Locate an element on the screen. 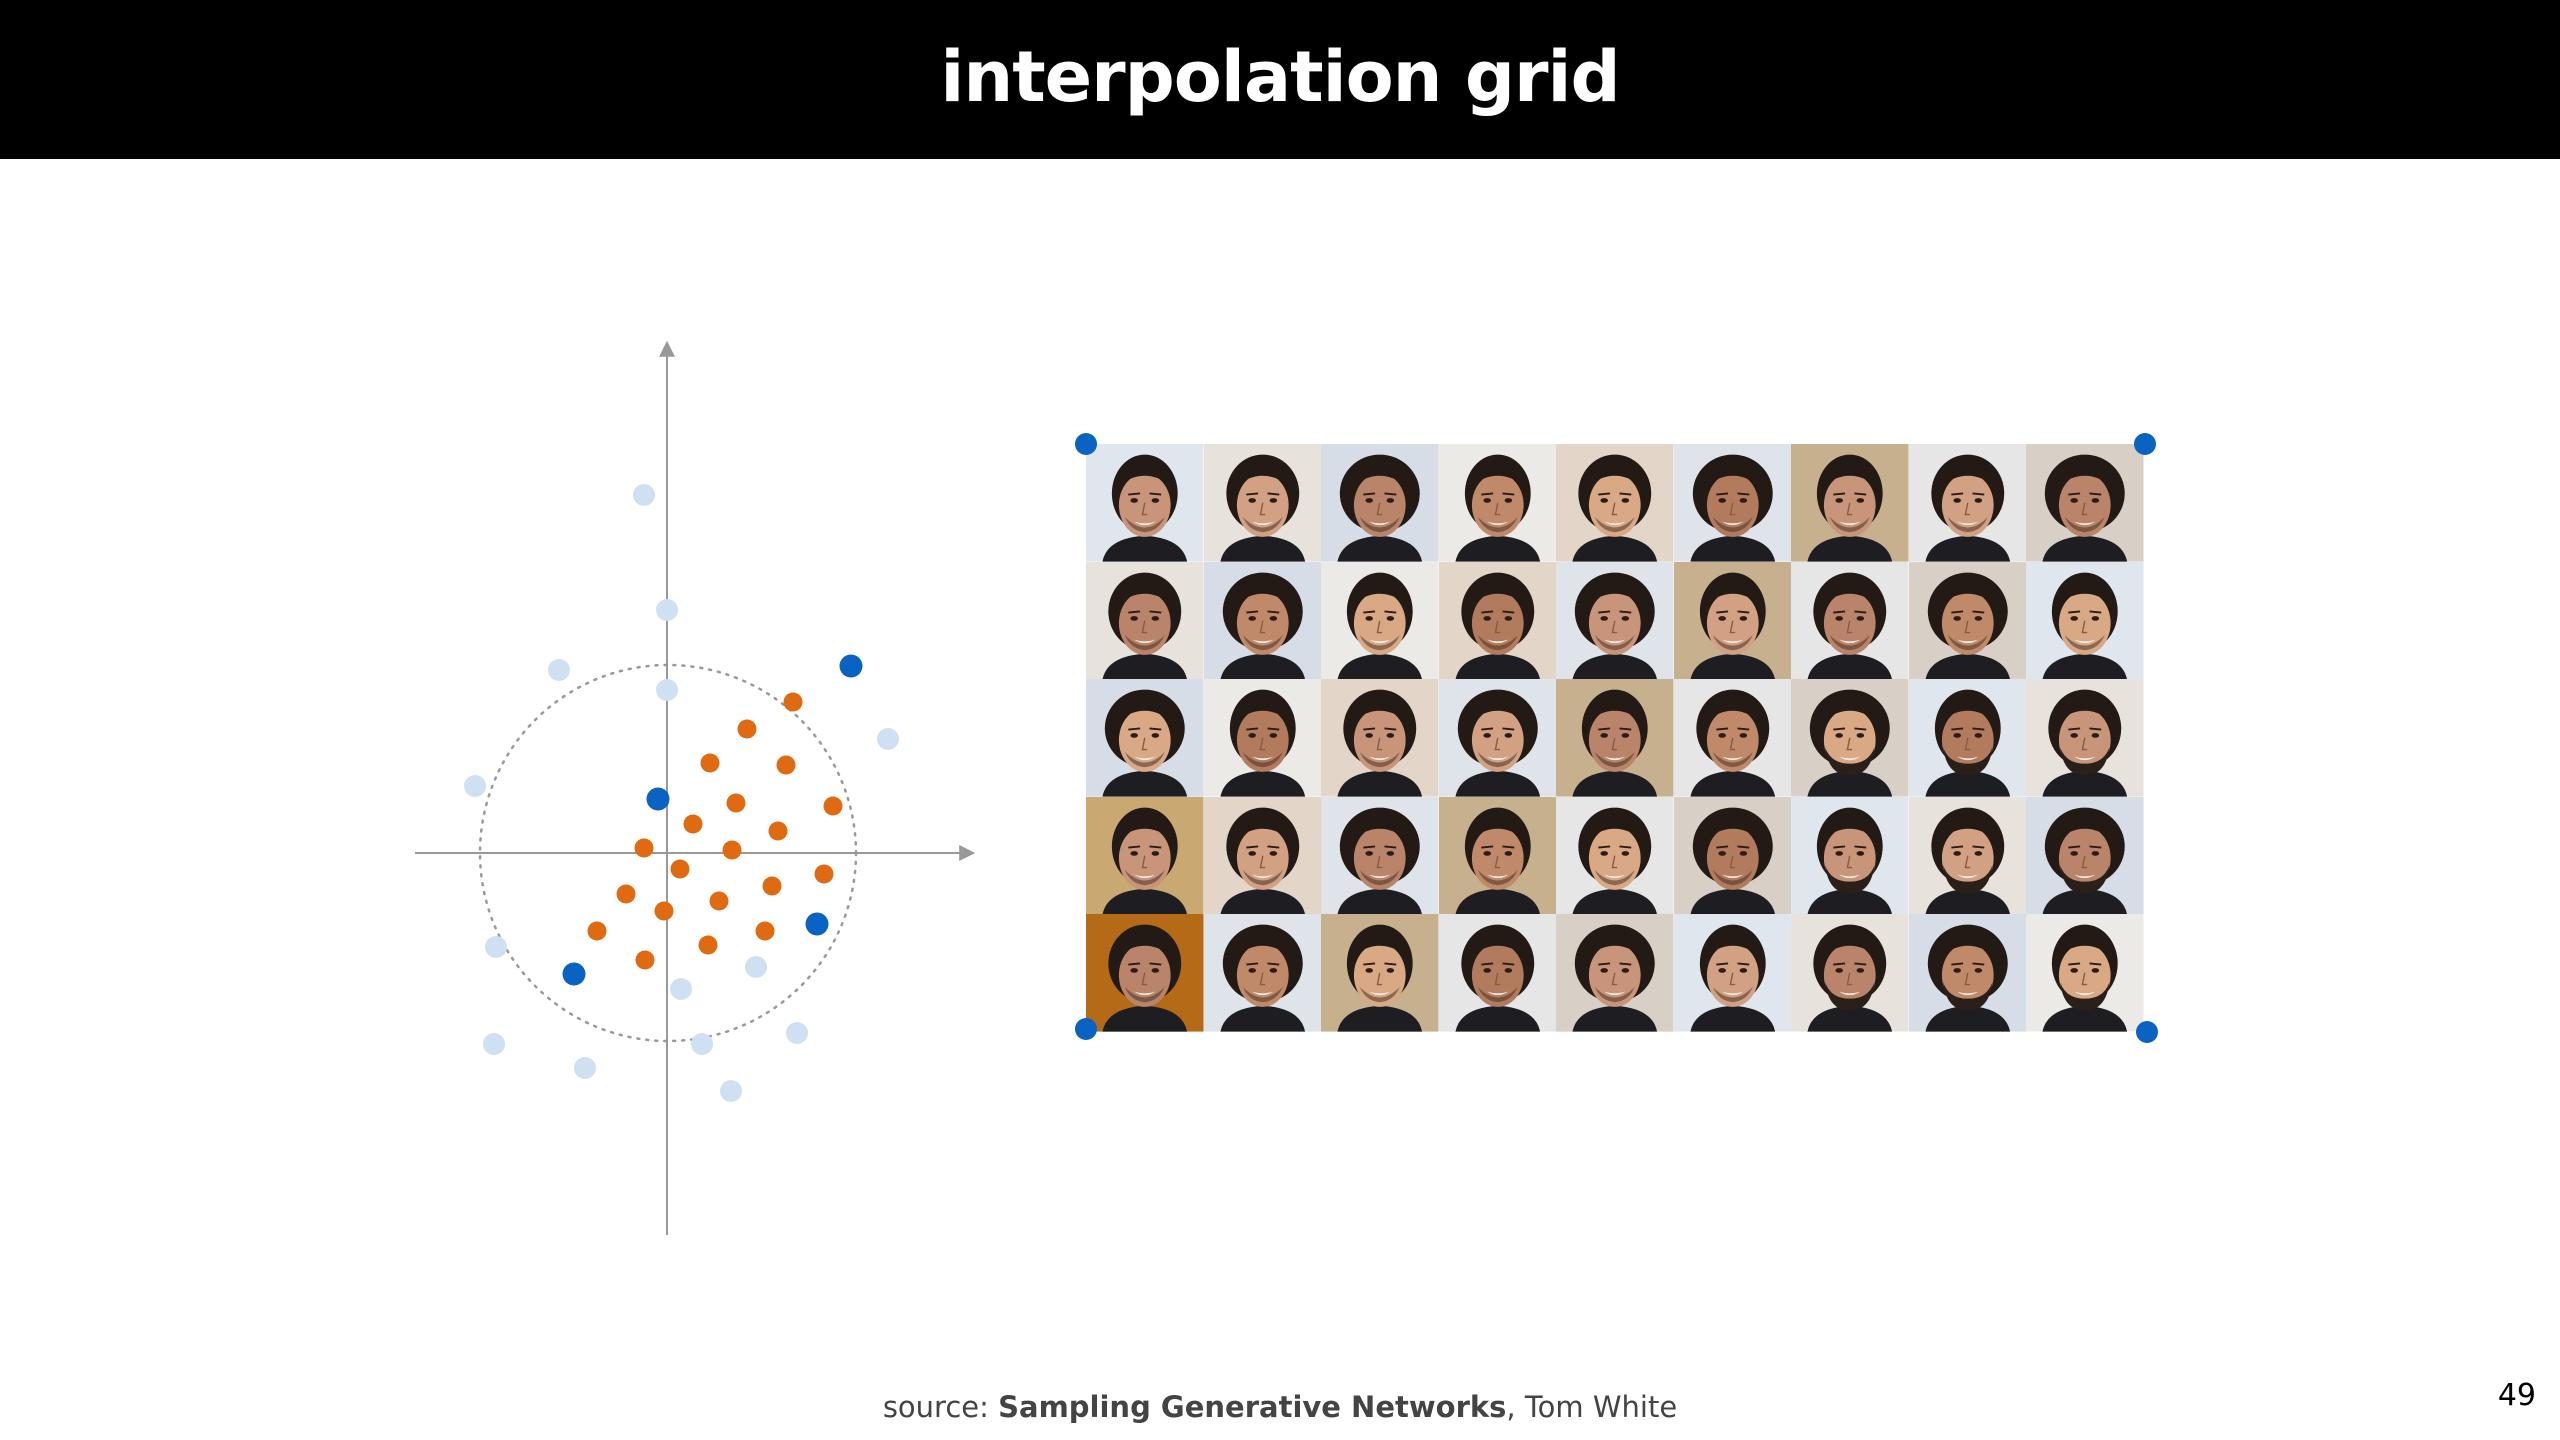 The height and width of the screenshot is (1440, 2560). page-number: 49 is located at coordinates (2516, 1395).